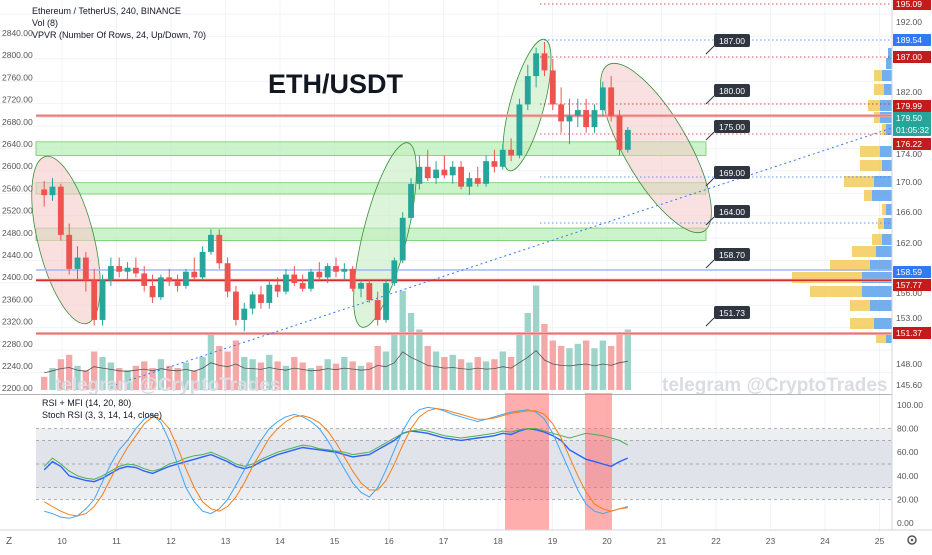 The height and width of the screenshot is (555, 932). I want to click on vol-line: Vol (8), so click(45, 23).